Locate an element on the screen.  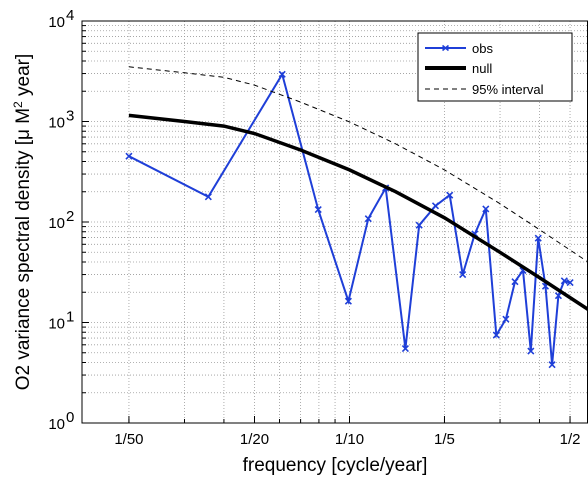
y-tick-exponent: 4 is located at coordinates (70, 15).